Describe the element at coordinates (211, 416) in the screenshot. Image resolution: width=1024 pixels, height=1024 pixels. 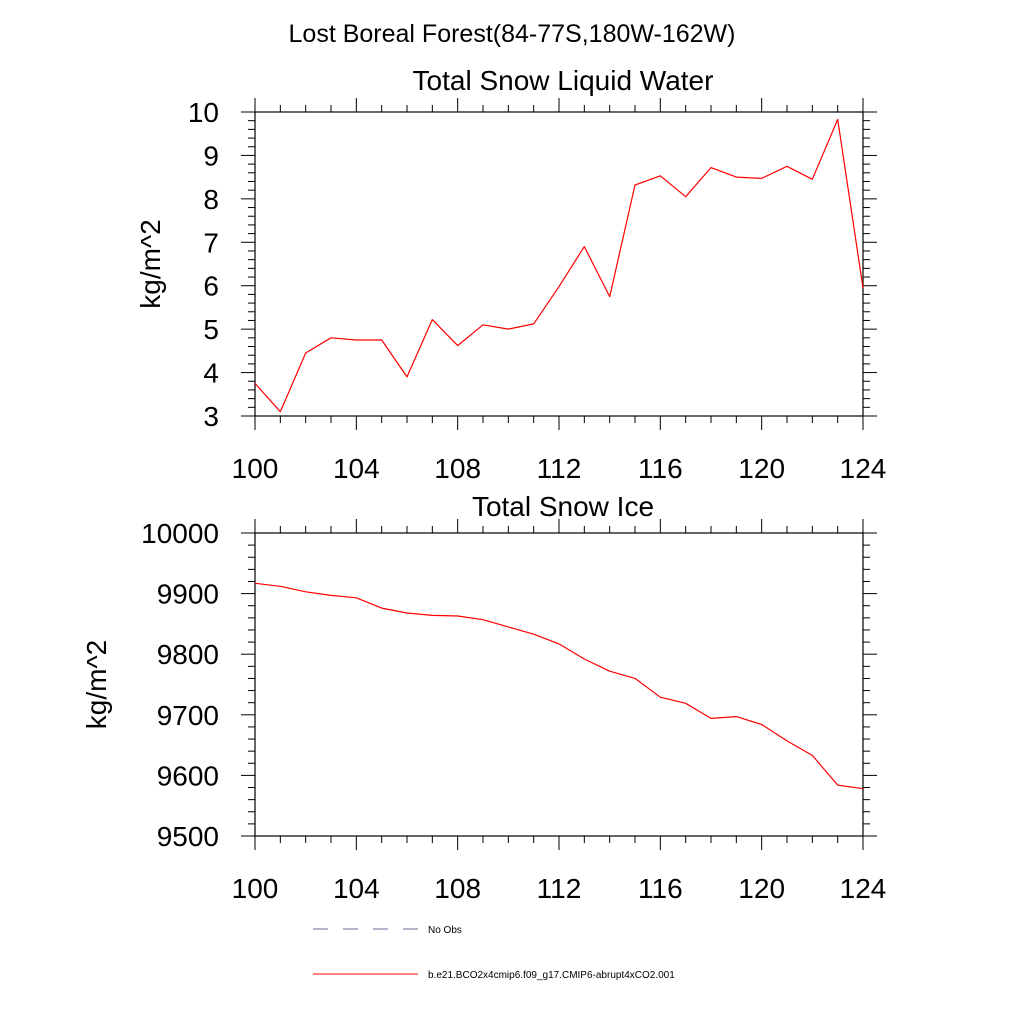
I see `y-tick-label: 3` at that location.